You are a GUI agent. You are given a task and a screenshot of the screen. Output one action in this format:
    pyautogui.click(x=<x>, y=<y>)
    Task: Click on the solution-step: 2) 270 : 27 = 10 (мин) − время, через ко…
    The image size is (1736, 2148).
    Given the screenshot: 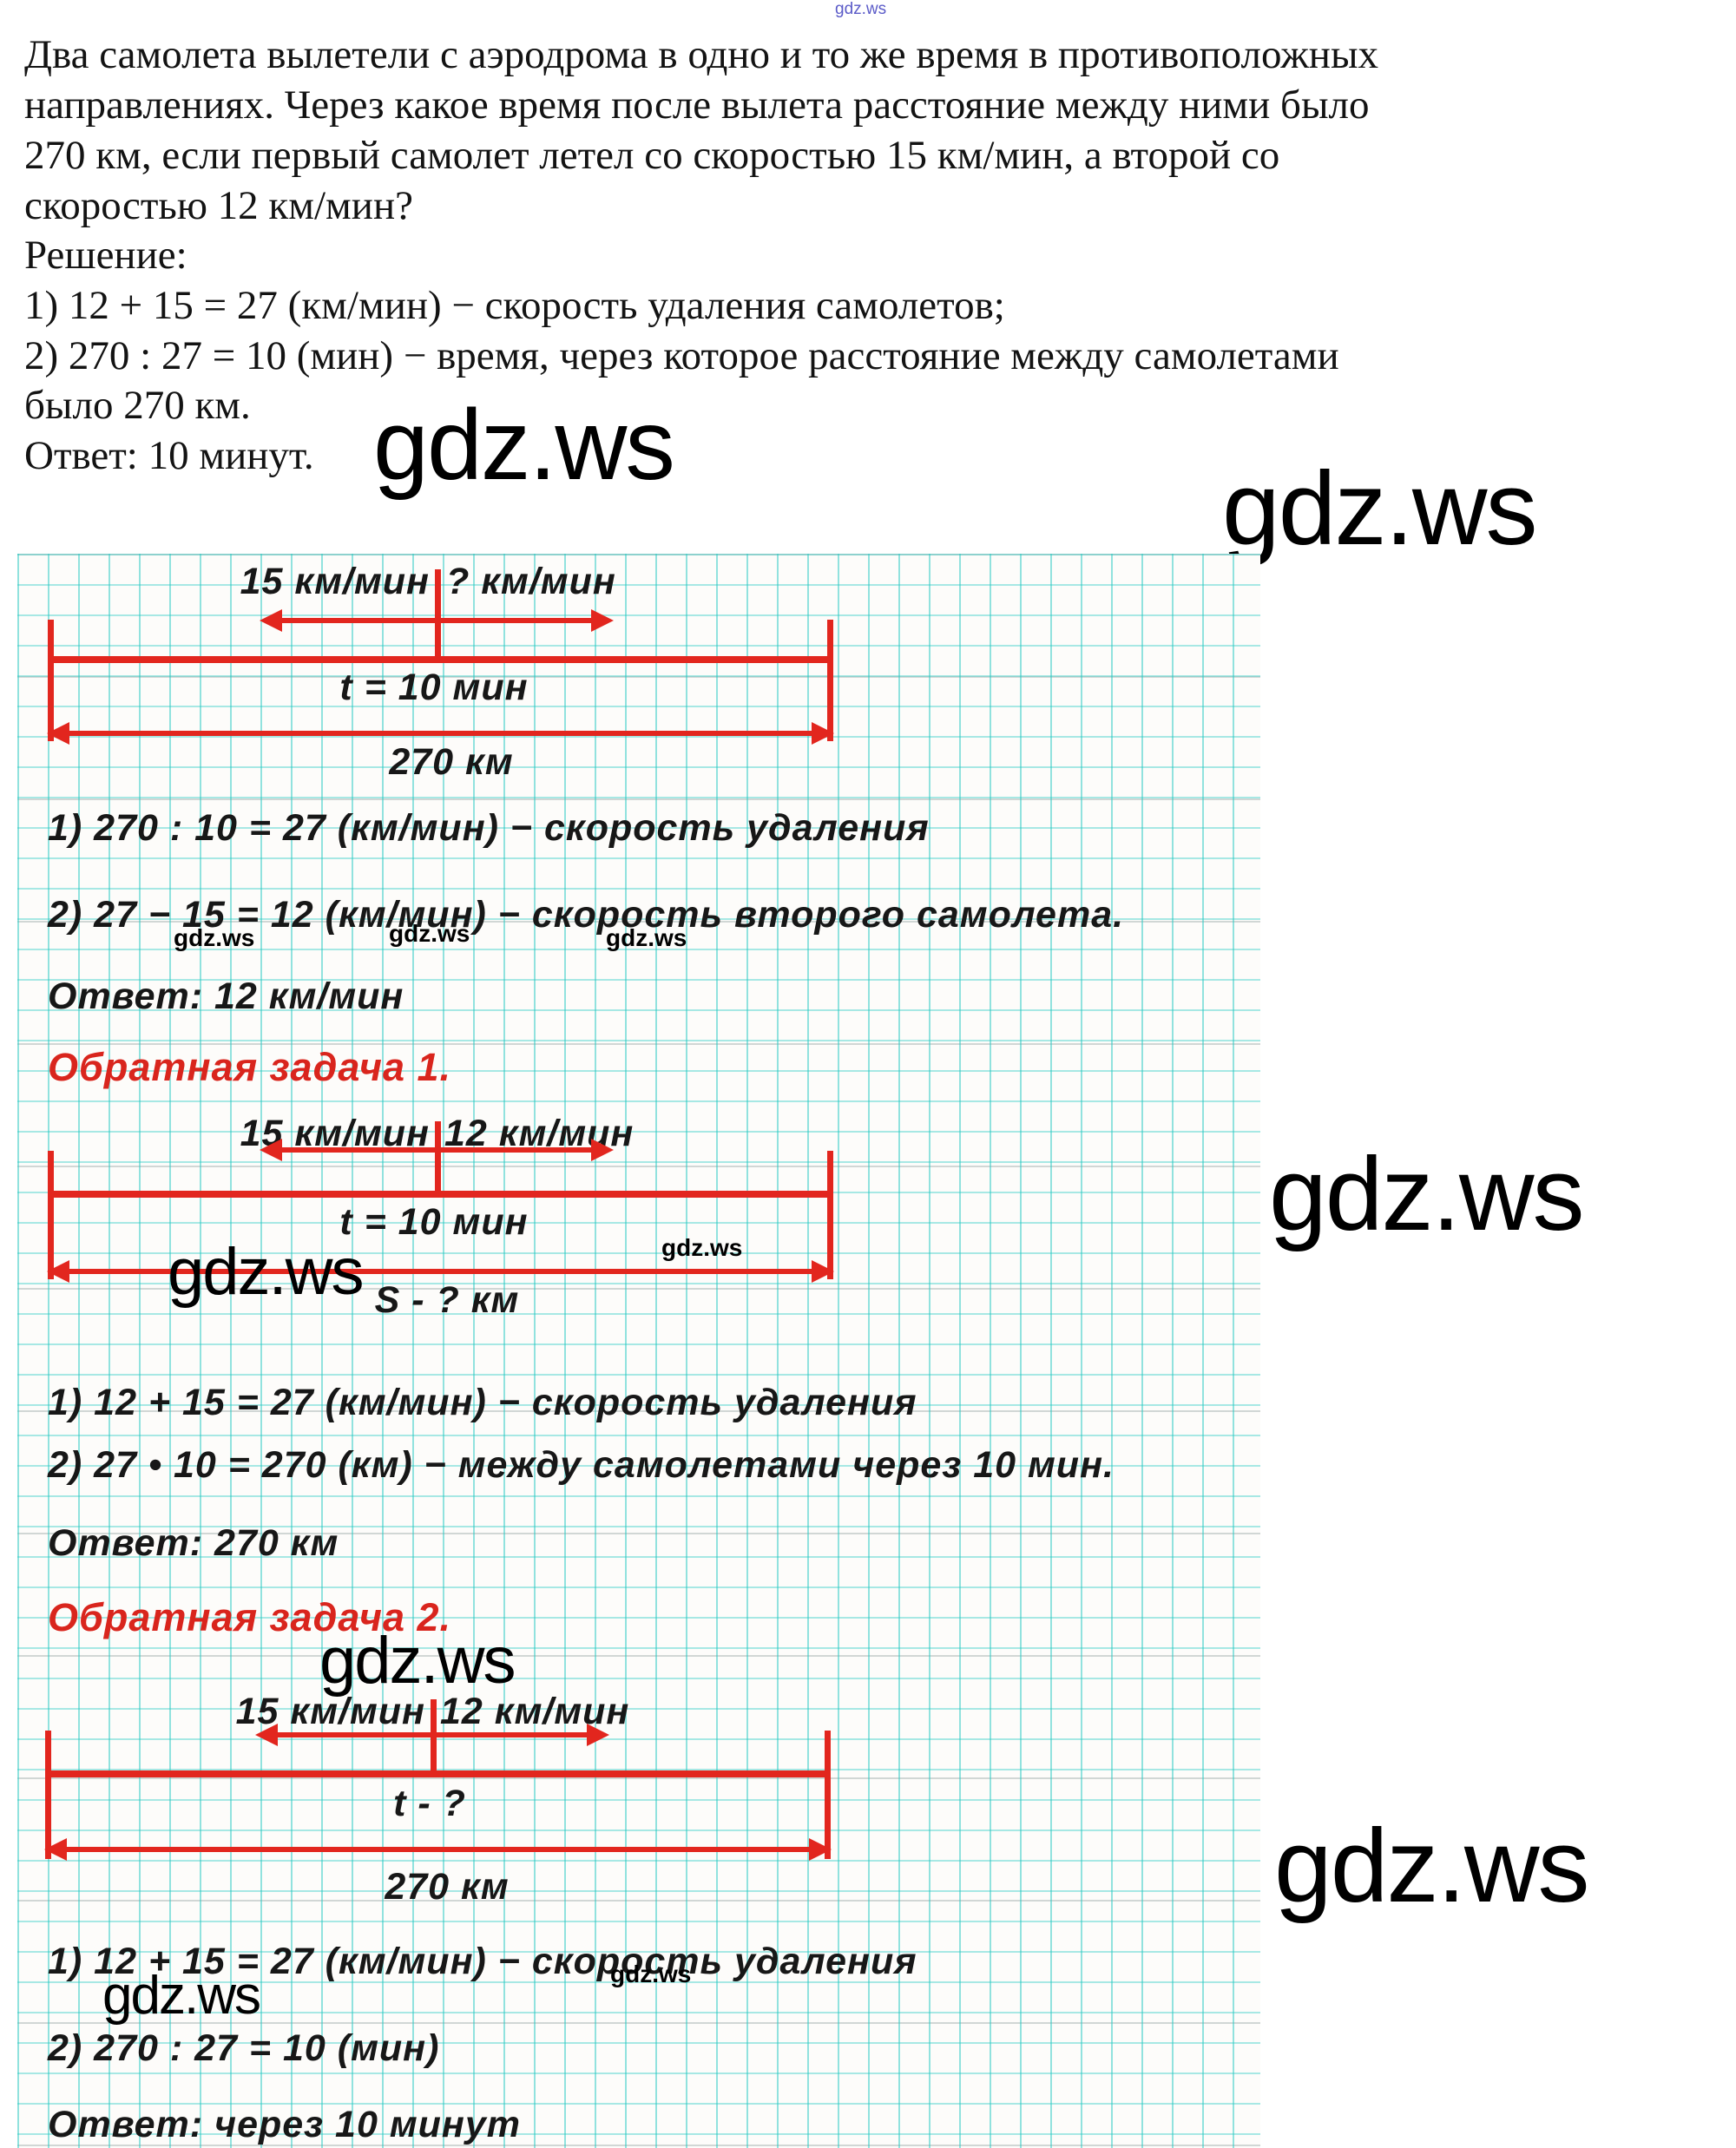 What is the action you would take?
    pyautogui.click(x=681, y=355)
    